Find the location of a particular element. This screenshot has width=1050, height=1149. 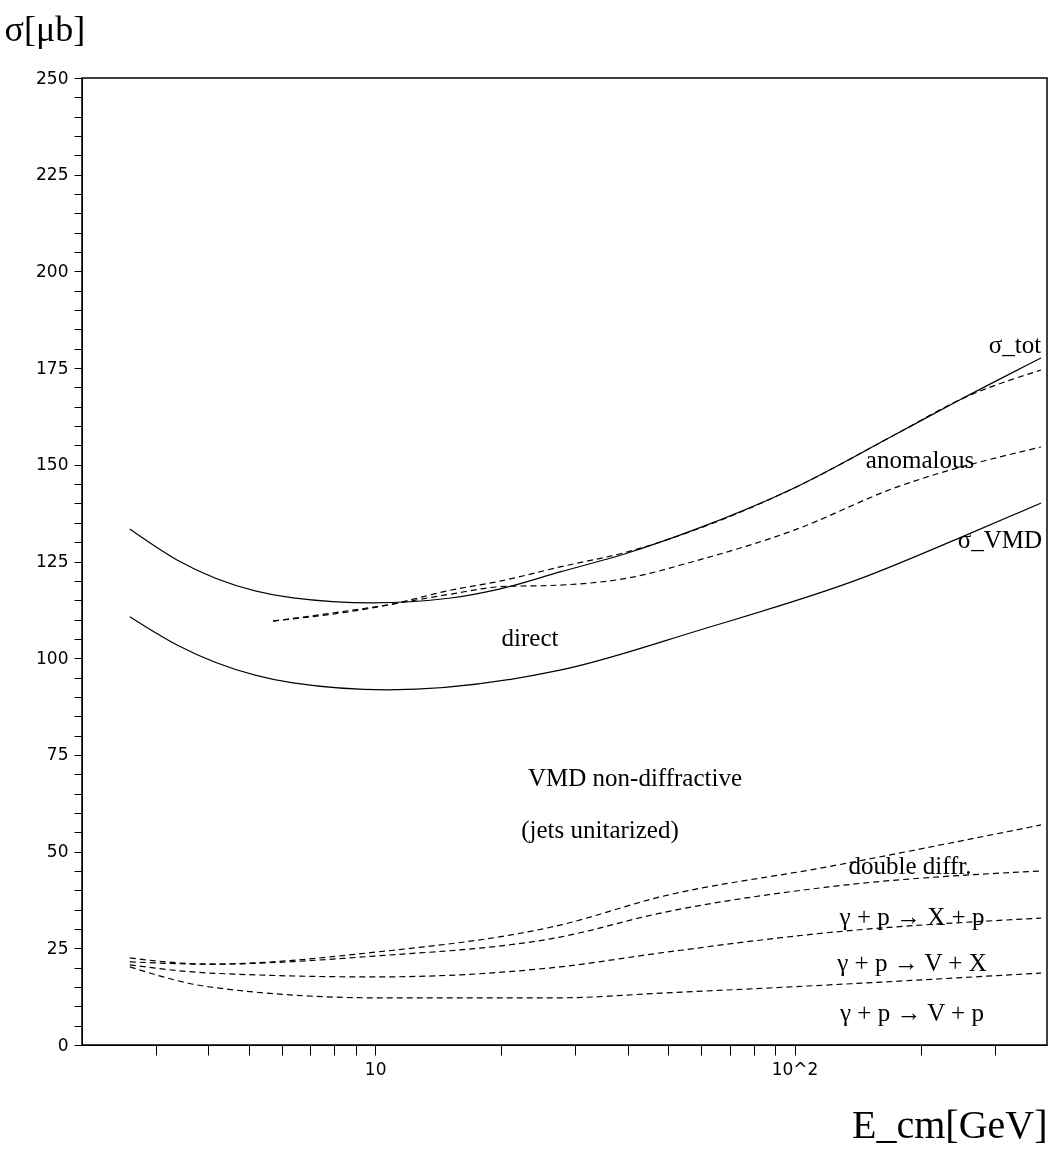

y-tick-label: 225 is located at coordinates (52, 174).